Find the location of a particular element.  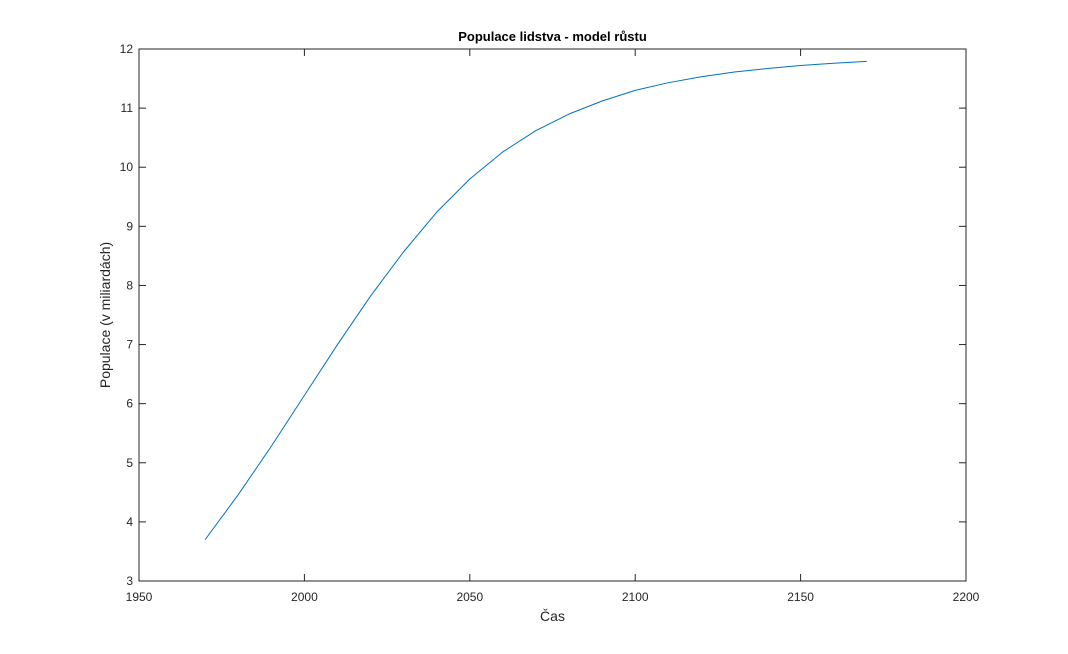

y-tick-label: 6 is located at coordinates (129, 404).